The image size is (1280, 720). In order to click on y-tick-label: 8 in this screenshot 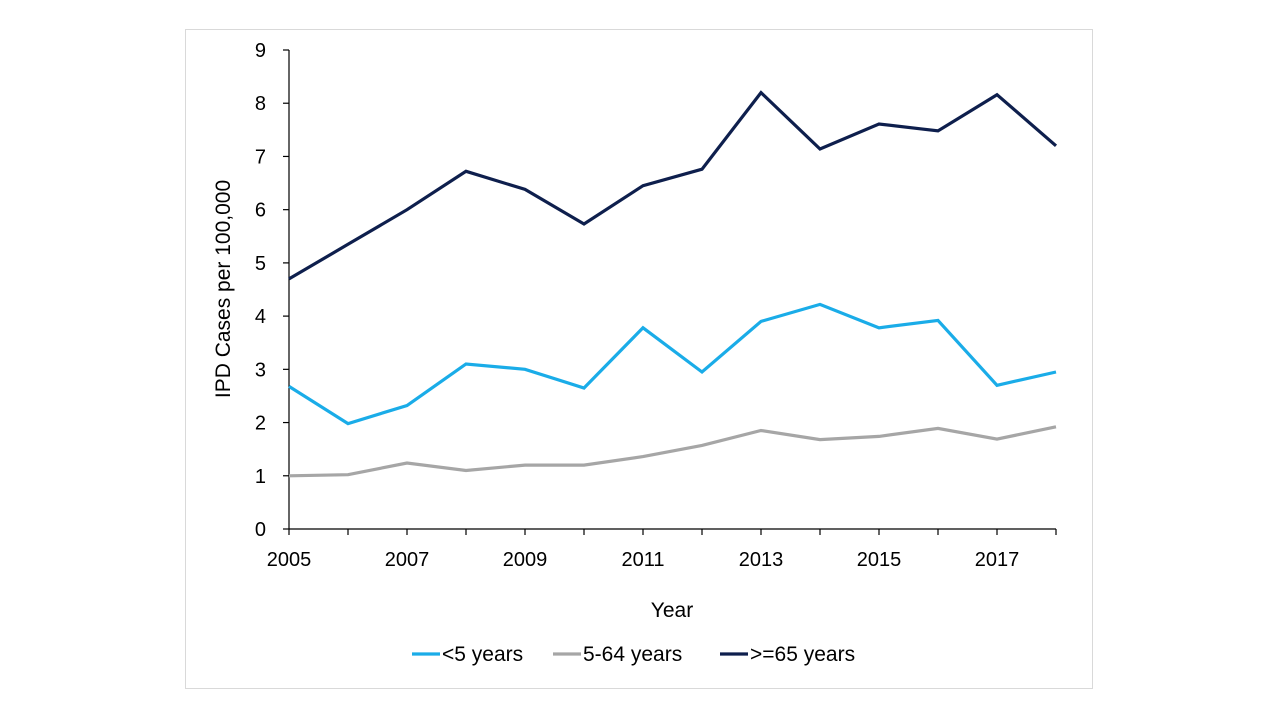, I will do `click(260, 104)`.